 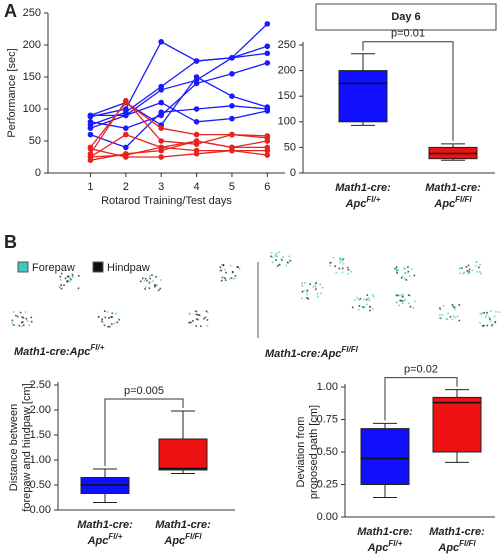 What do you see at coordinates (32, 45) in the screenshot?
I see `y-tick-label: 200` at bounding box center [32, 45].